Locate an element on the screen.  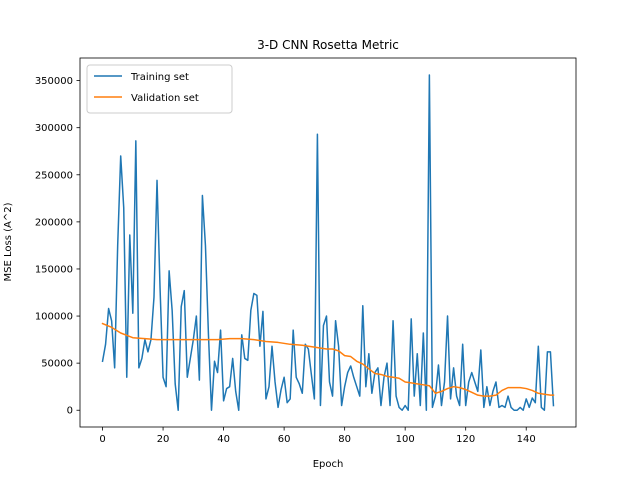
y-tick-label: 50000 is located at coordinates (57, 364).